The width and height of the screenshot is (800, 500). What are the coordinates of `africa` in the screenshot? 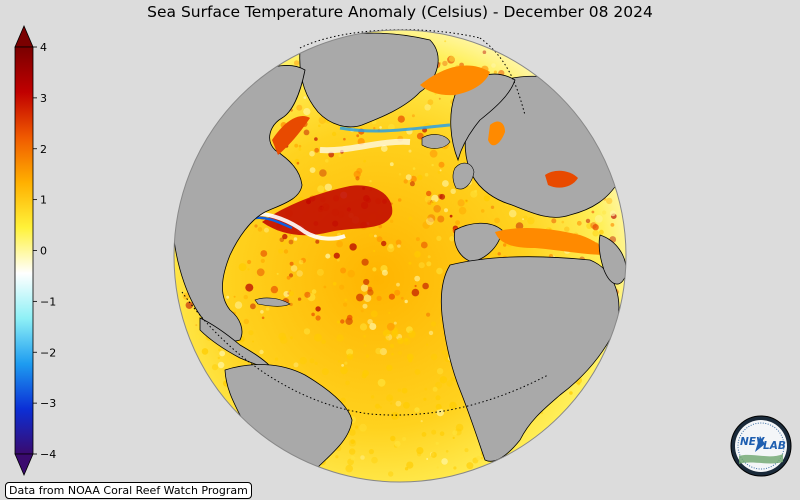 It's located at (530, 359).